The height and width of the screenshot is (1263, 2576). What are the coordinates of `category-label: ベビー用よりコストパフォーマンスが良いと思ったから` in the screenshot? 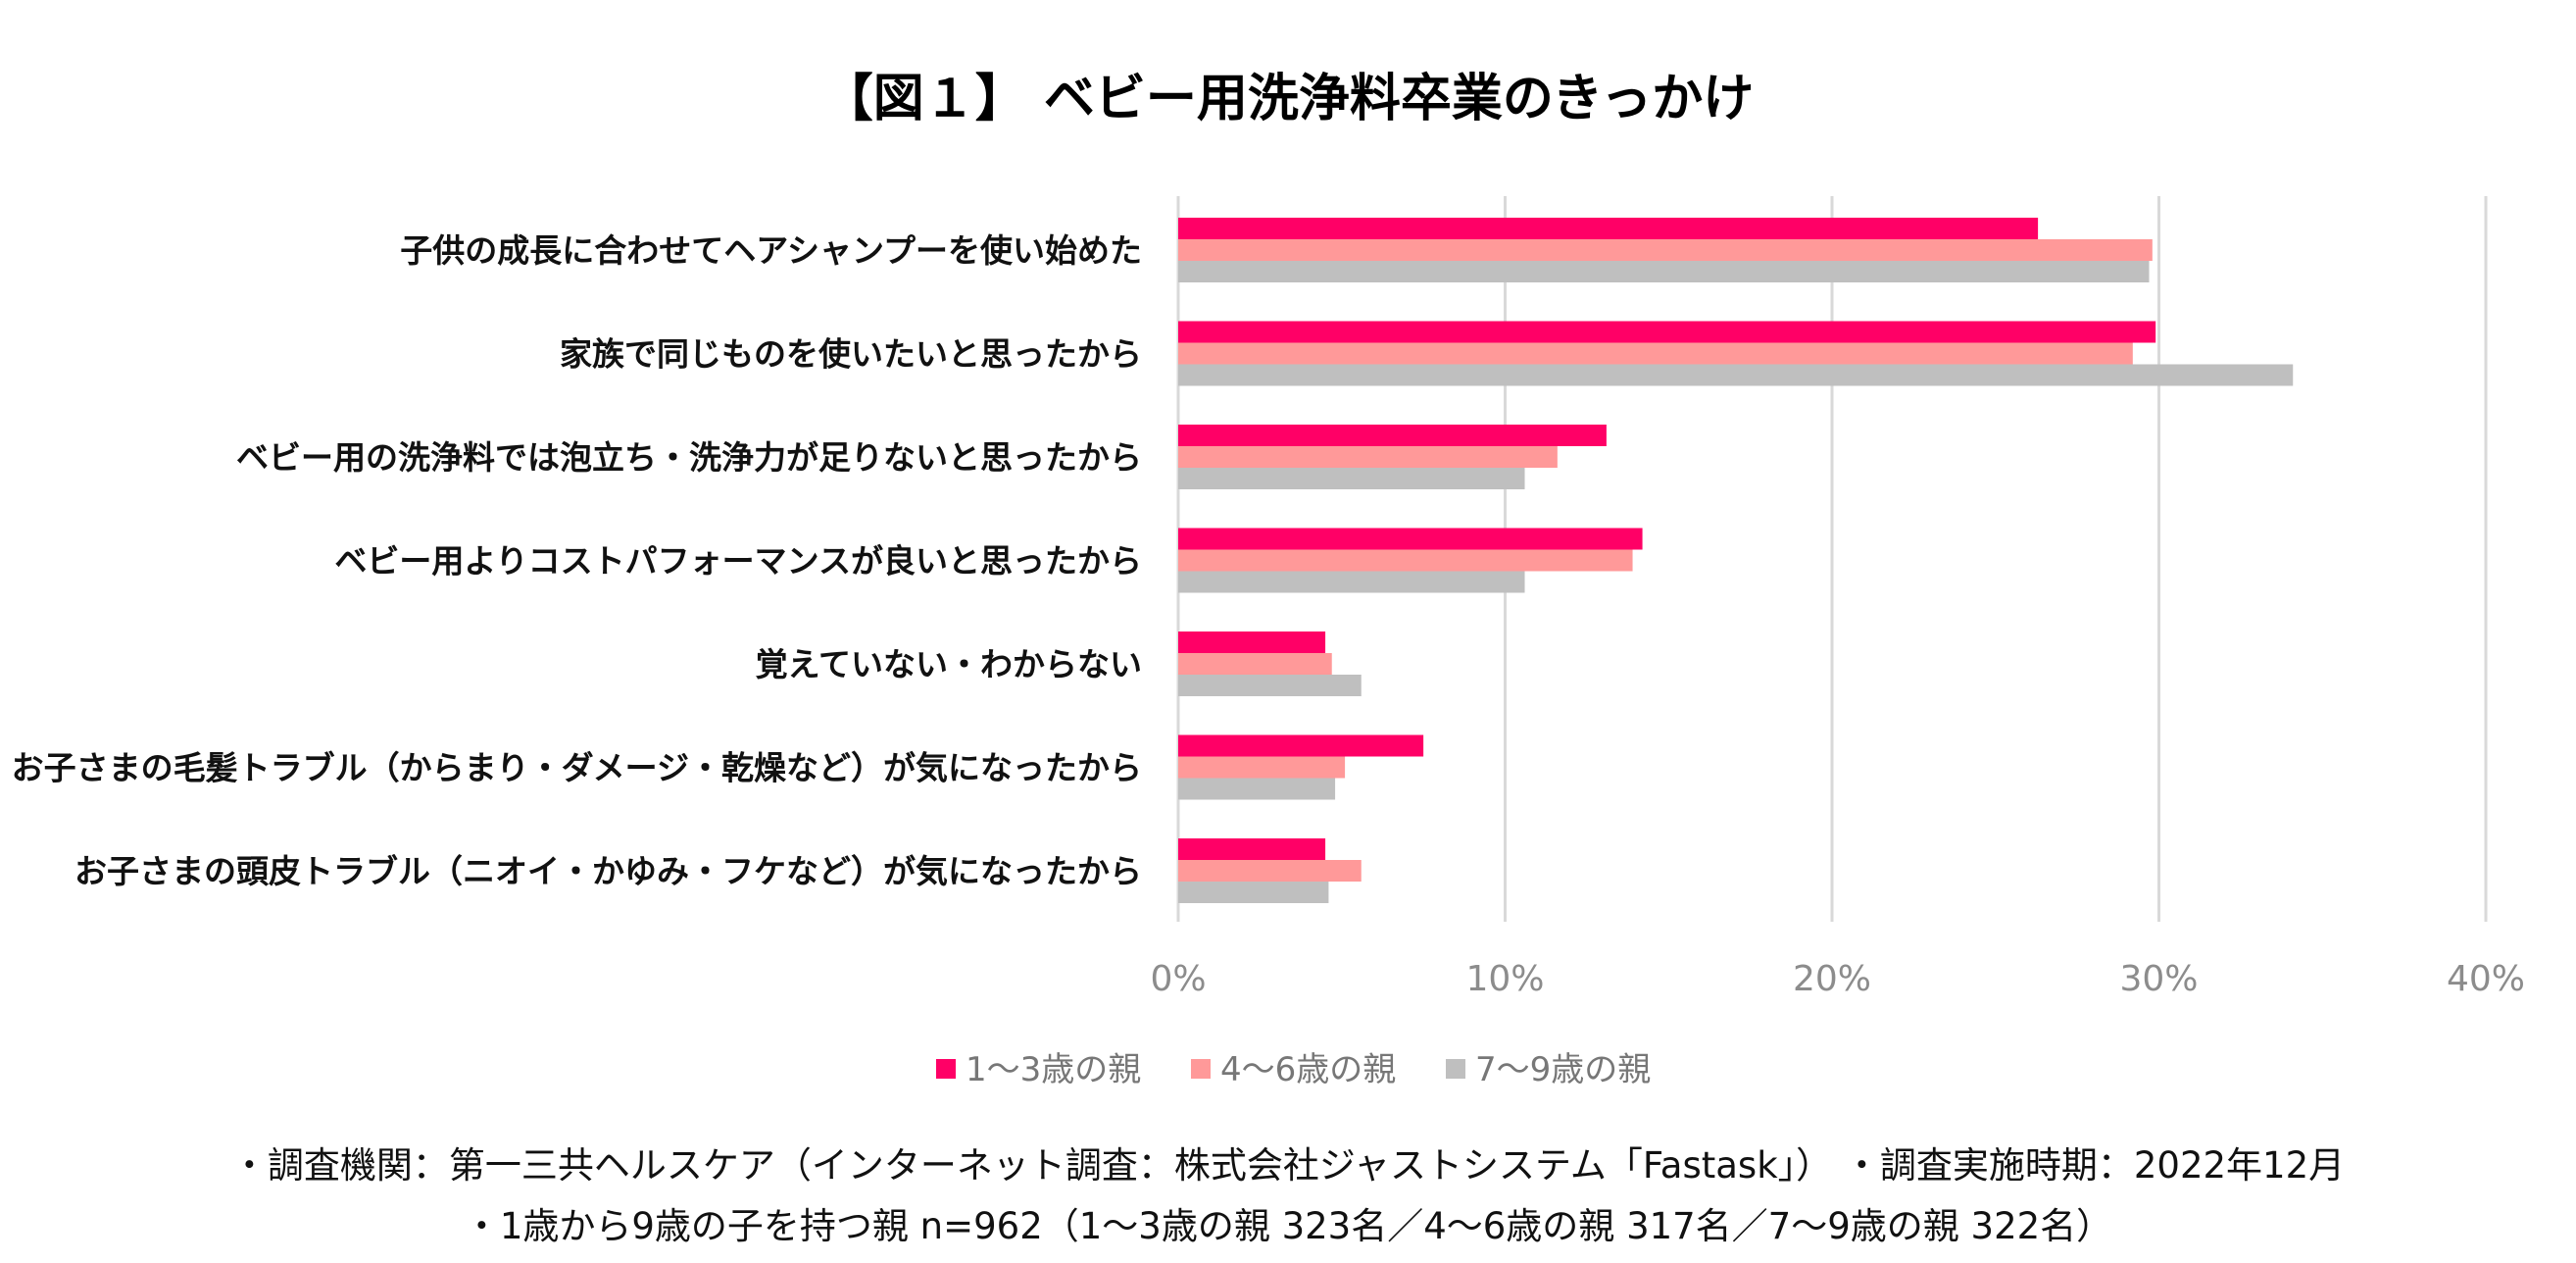 It's located at (738, 561).